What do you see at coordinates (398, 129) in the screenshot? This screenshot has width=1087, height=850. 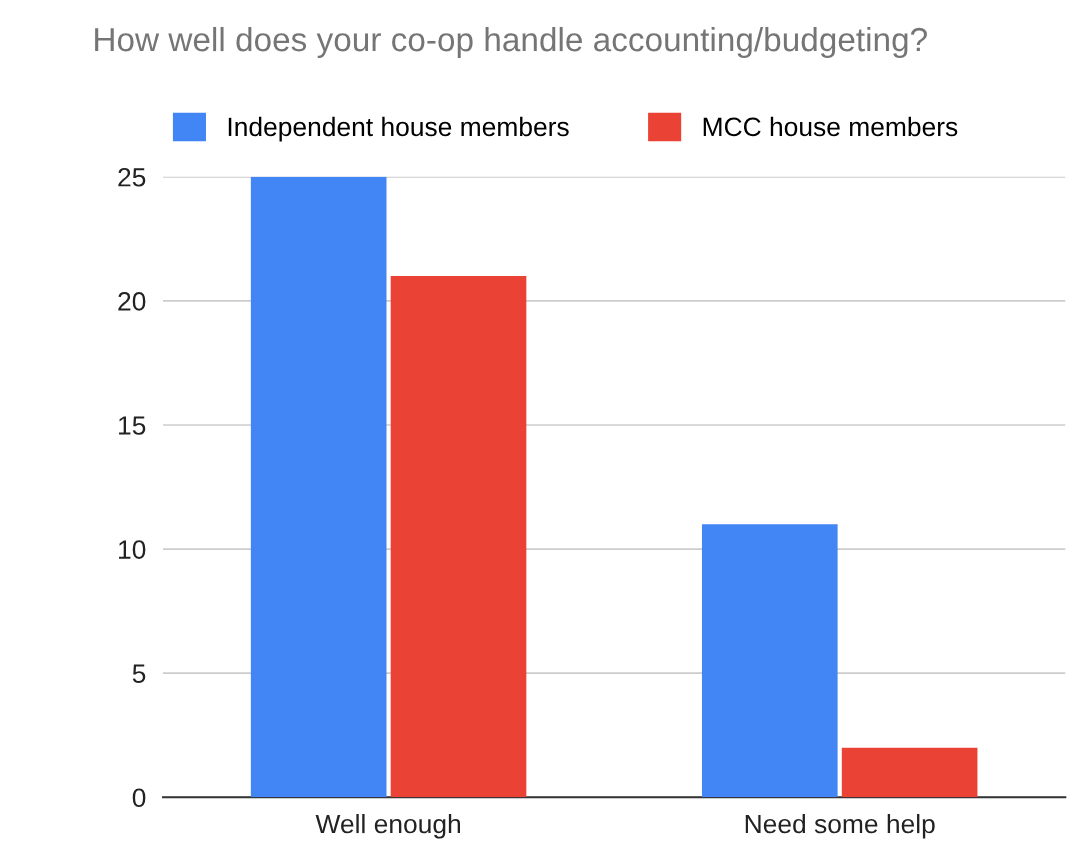 I see `legend-label: Independent house members` at bounding box center [398, 129].